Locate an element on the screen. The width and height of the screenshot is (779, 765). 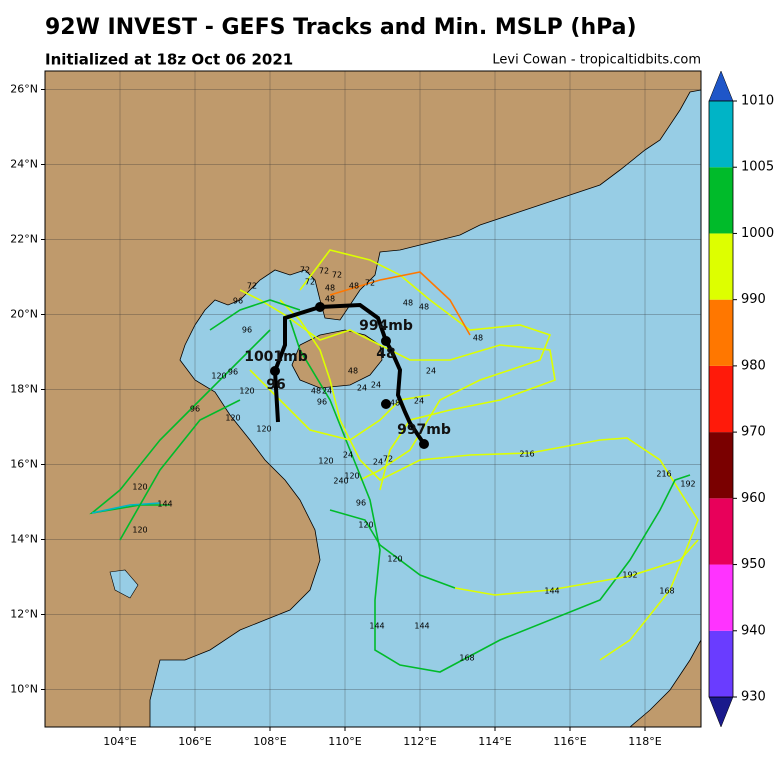
x-tick-label: 114°E is located at coordinates (494, 741).